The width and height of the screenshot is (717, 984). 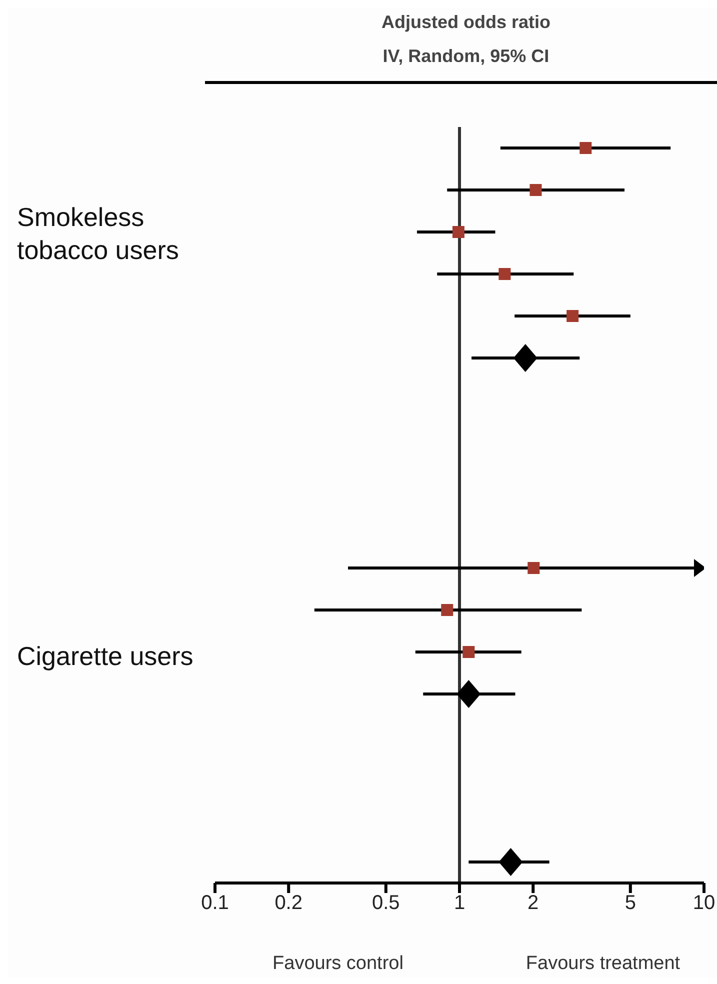 What do you see at coordinates (630, 903) in the screenshot?
I see `x-tick-label: 5` at bounding box center [630, 903].